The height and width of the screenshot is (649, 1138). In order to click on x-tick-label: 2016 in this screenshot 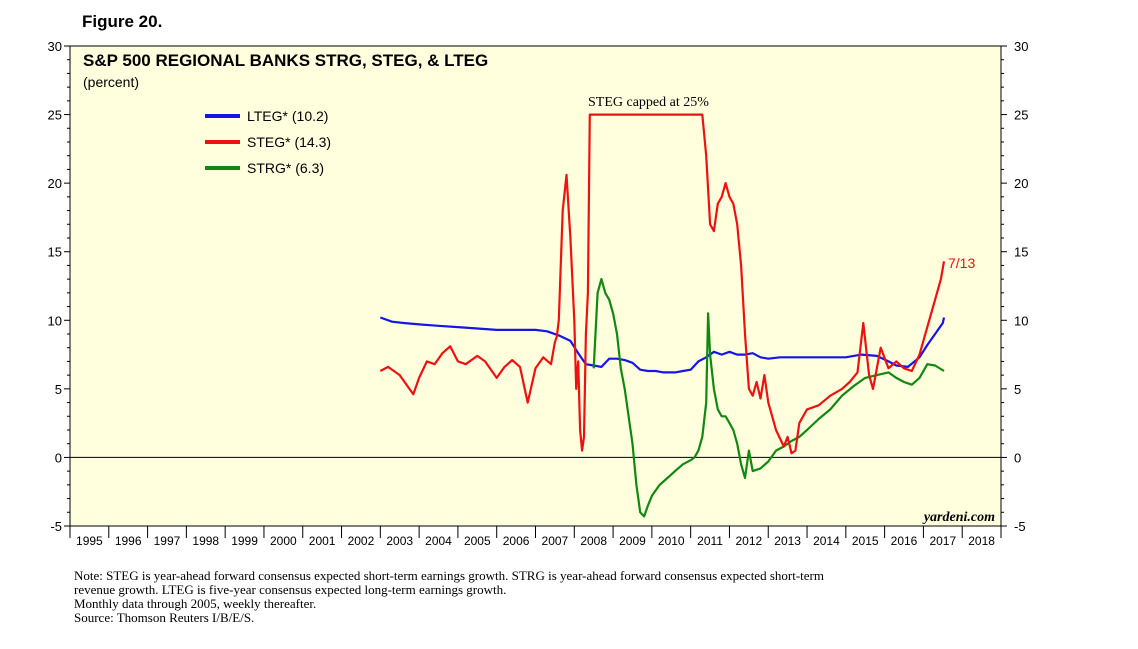, I will do `click(904, 541)`.